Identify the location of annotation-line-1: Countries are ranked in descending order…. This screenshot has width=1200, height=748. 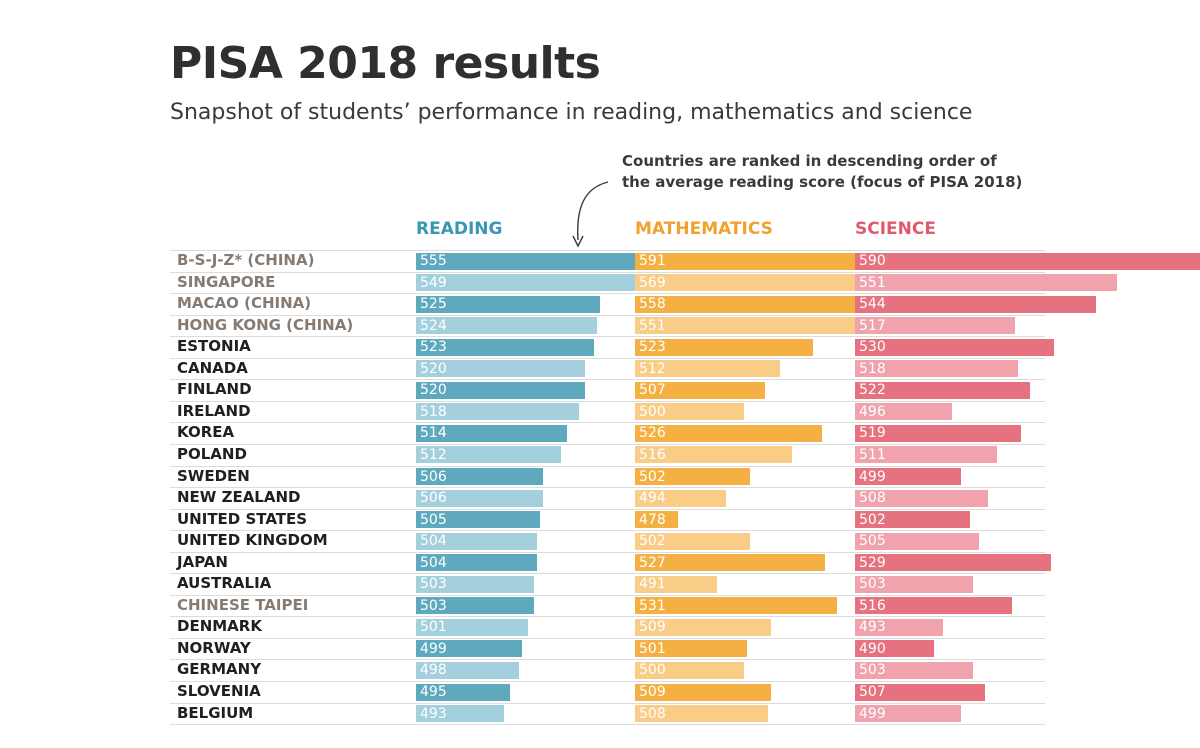
(809, 161).